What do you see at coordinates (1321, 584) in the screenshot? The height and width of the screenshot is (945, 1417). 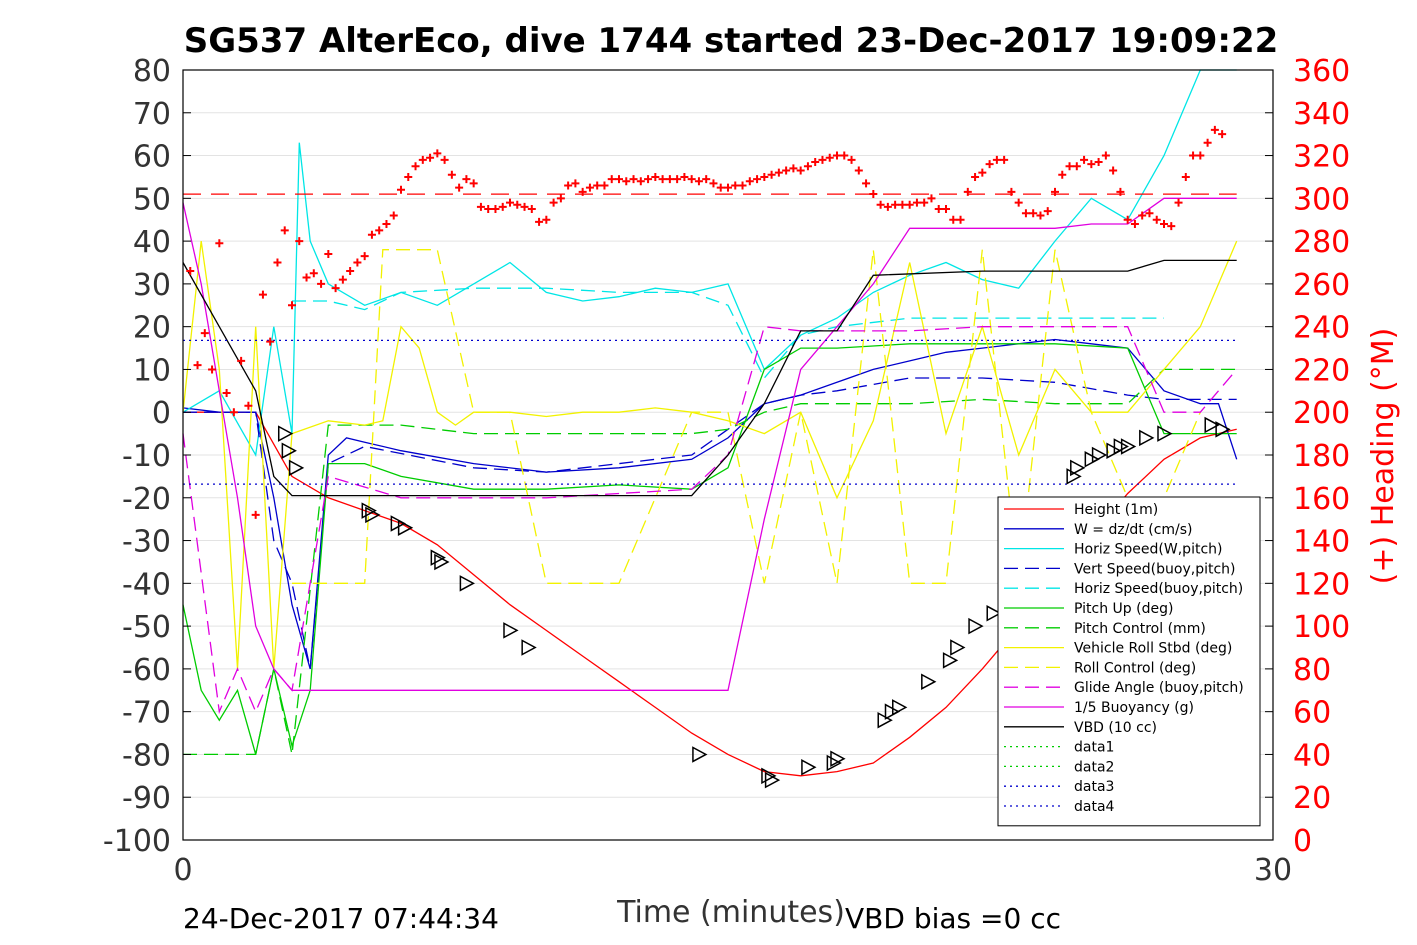 I see `y-right-tick-label: 120` at bounding box center [1321, 584].